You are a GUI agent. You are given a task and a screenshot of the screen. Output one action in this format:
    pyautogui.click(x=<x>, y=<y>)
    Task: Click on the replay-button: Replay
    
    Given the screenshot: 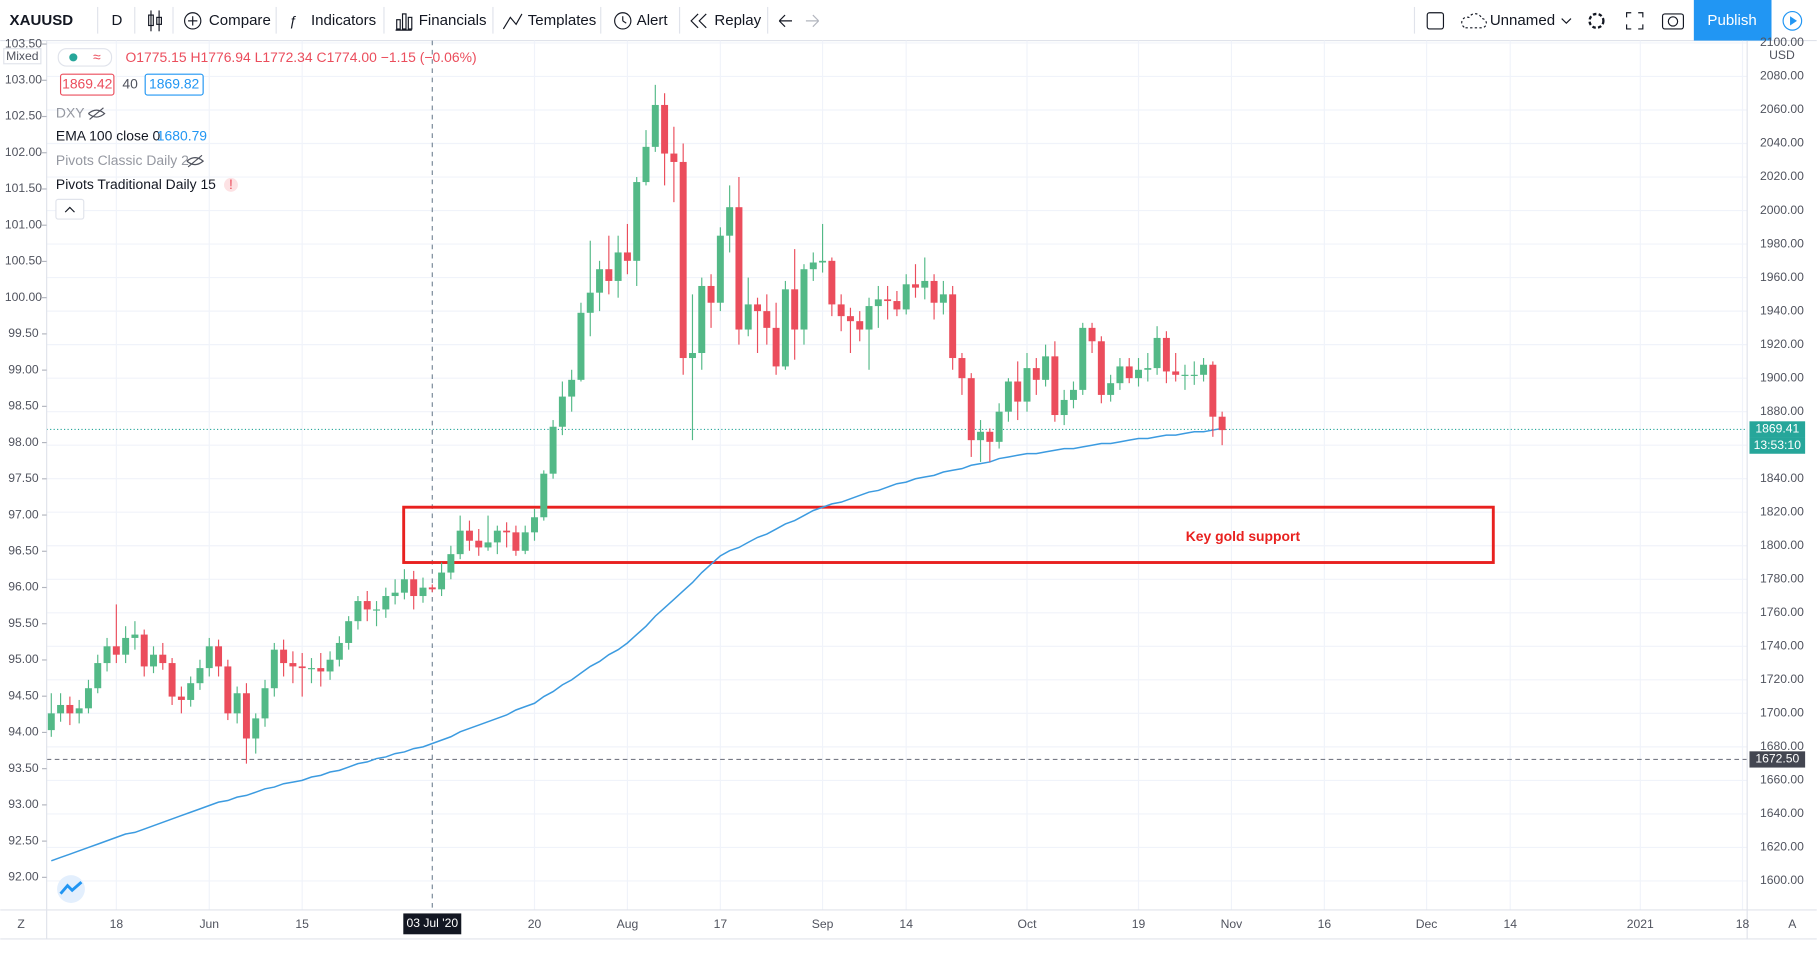 What is the action you would take?
    pyautogui.click(x=737, y=20)
    